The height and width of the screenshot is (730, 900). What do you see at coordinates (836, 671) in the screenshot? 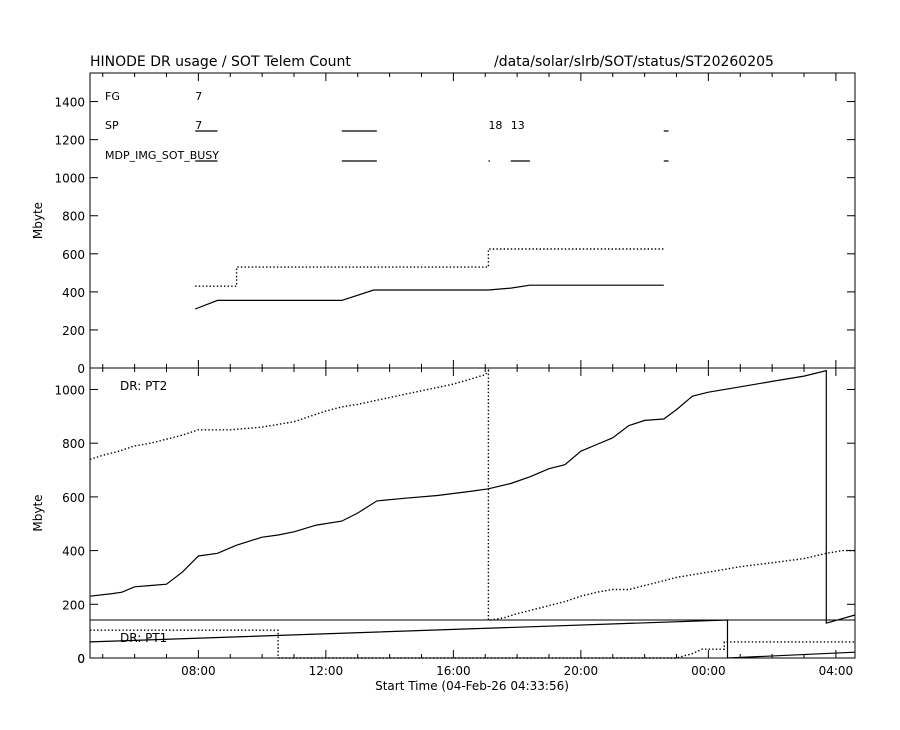
I see `x-tick-label: 04:00` at bounding box center [836, 671].